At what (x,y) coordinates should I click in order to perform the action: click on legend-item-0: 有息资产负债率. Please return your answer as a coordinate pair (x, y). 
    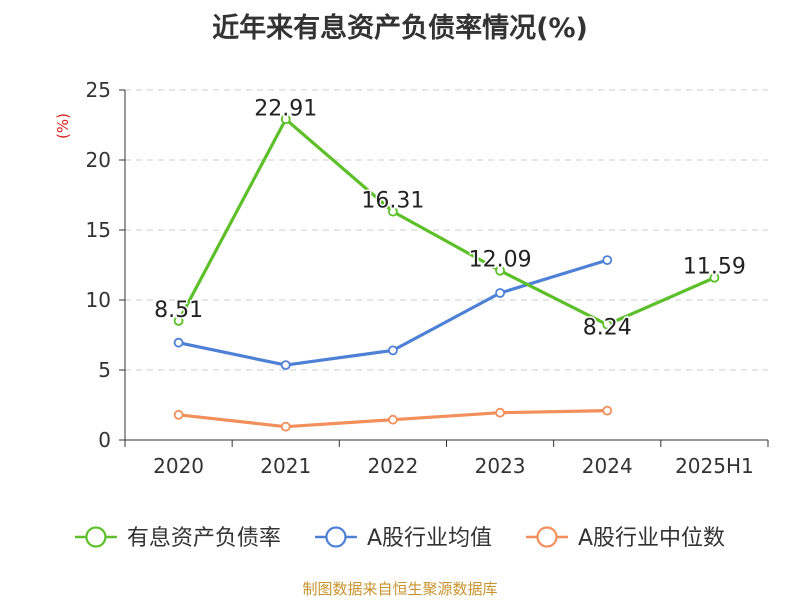
    Looking at the image, I should click on (177, 538).